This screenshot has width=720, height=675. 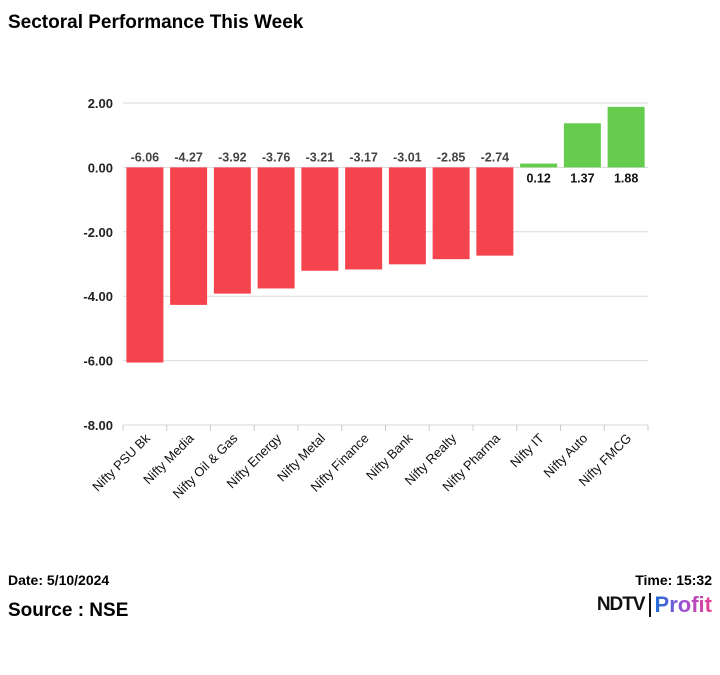 What do you see at coordinates (495, 157) in the screenshot?
I see `data-label: -2.74` at bounding box center [495, 157].